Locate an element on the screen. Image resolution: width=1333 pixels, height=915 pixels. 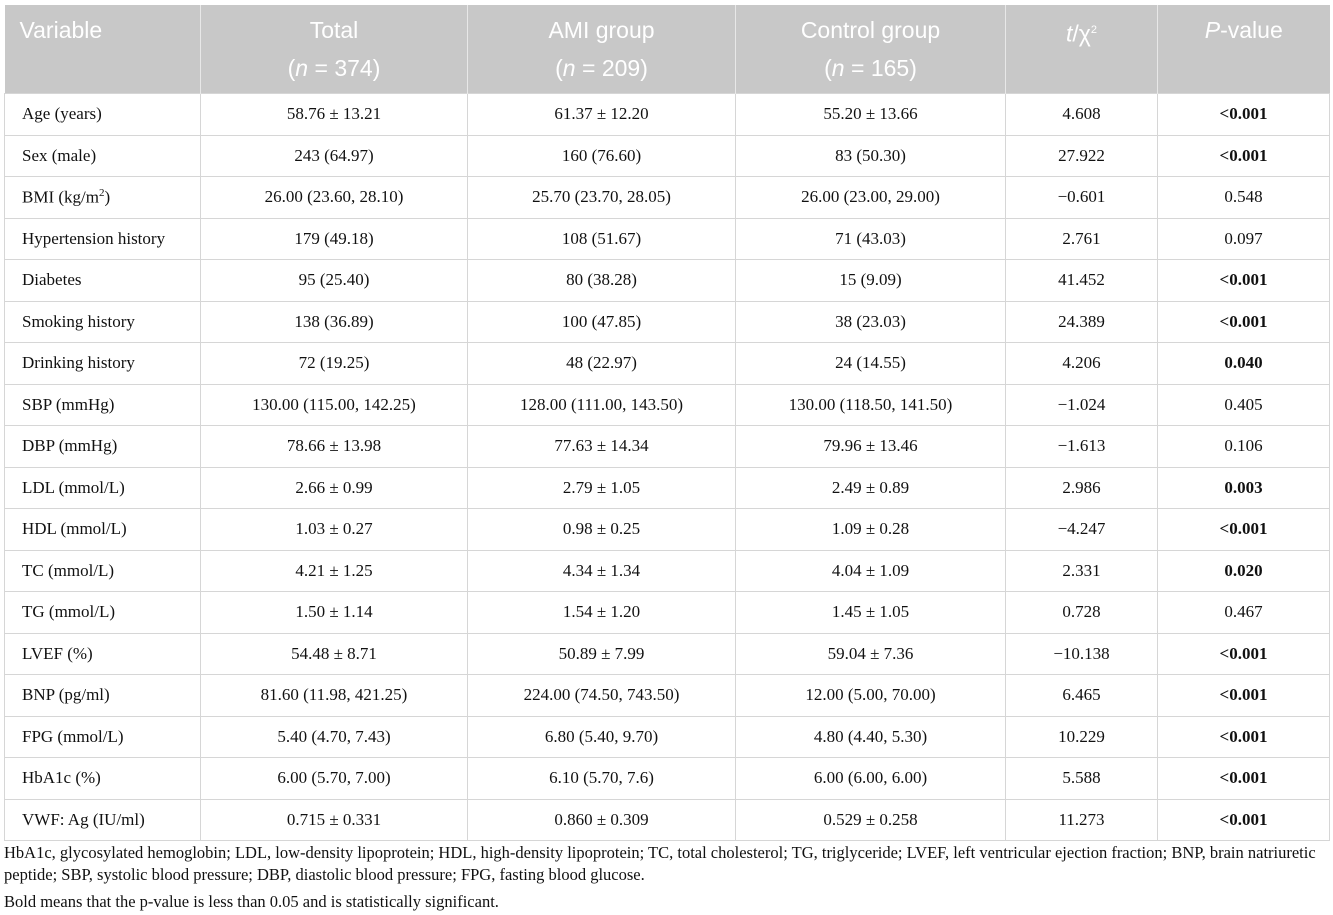
cell-control: 26.00 (23.00, 29.00) is located at coordinates (870, 197).